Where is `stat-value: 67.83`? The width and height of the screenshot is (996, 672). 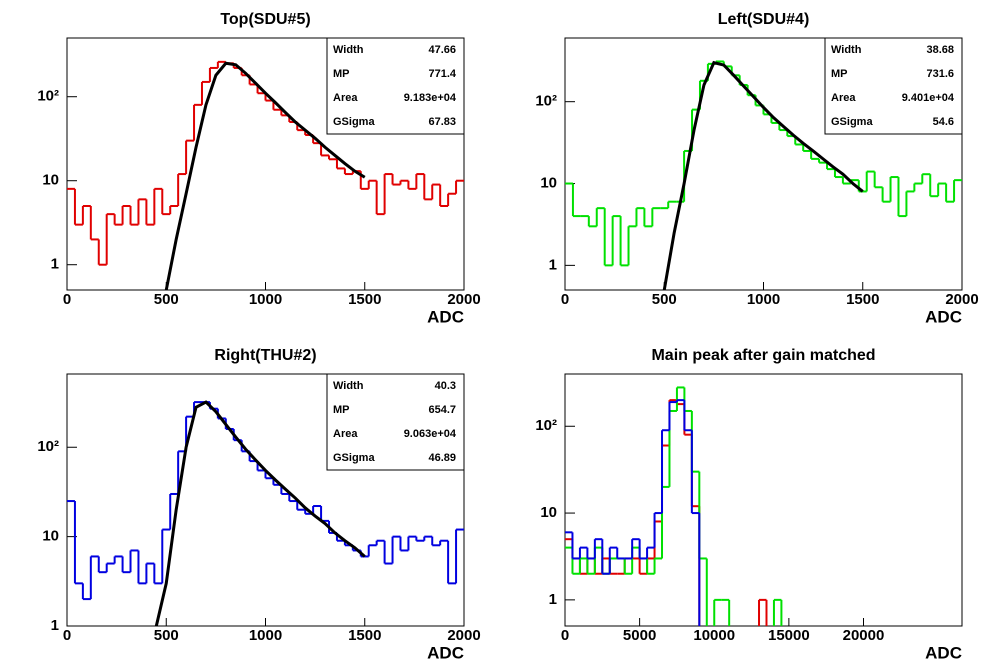
stat-value: 67.83 is located at coordinates (442, 122).